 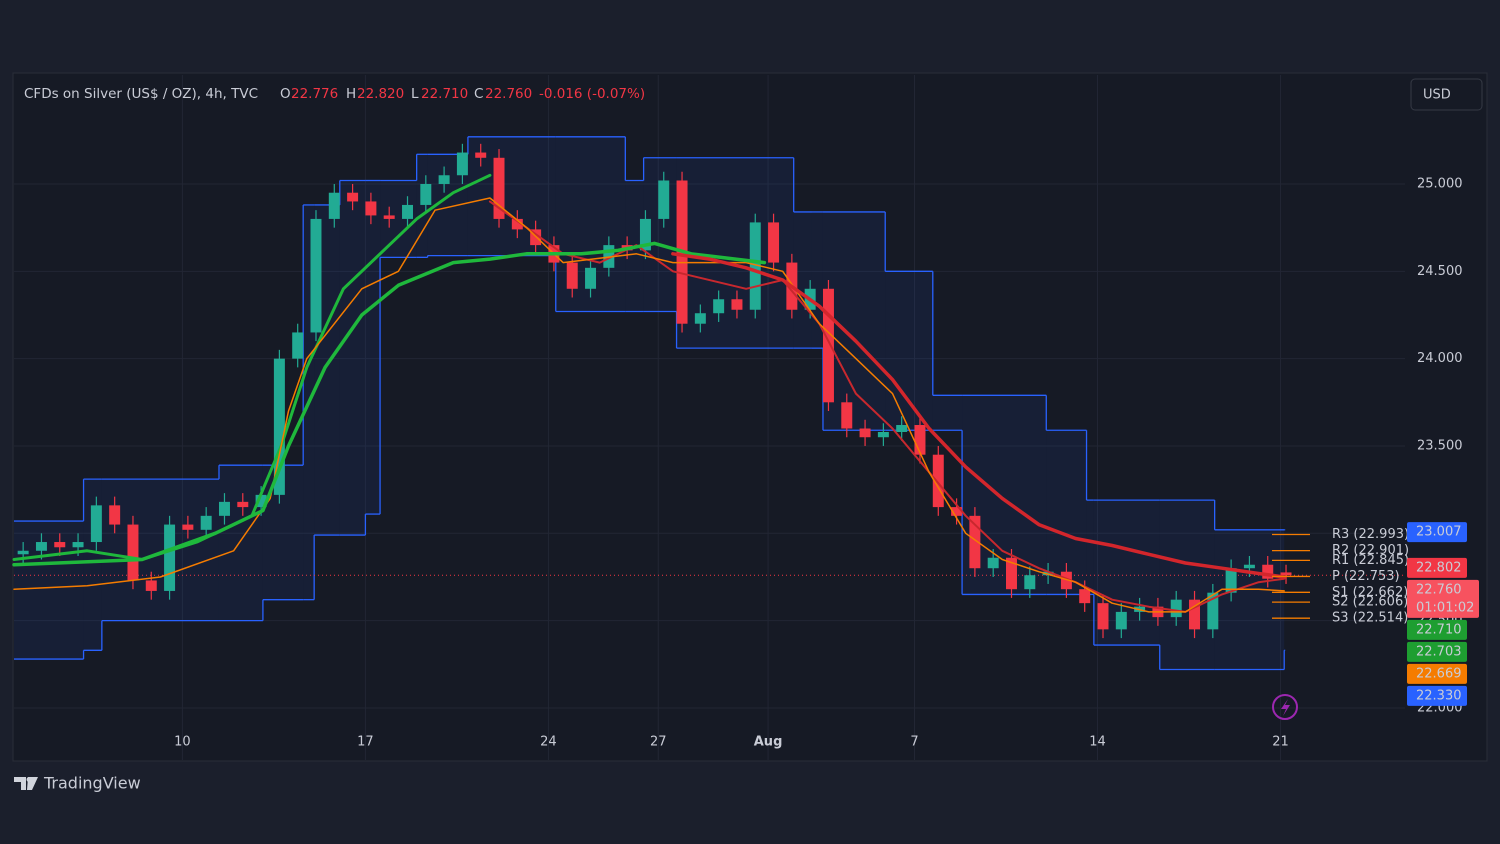 I want to click on x-tick-label: 14, so click(x=1097, y=742).